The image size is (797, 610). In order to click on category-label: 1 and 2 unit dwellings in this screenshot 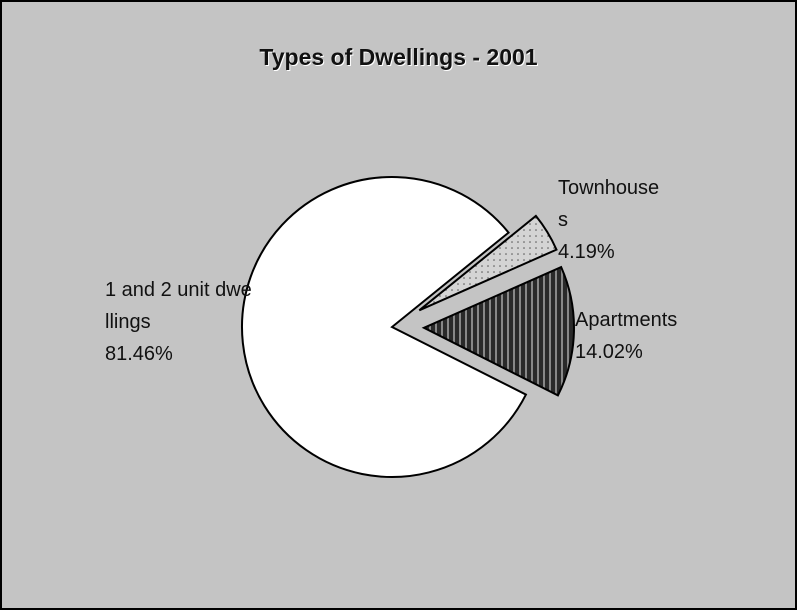, I will do `click(178, 306)`.